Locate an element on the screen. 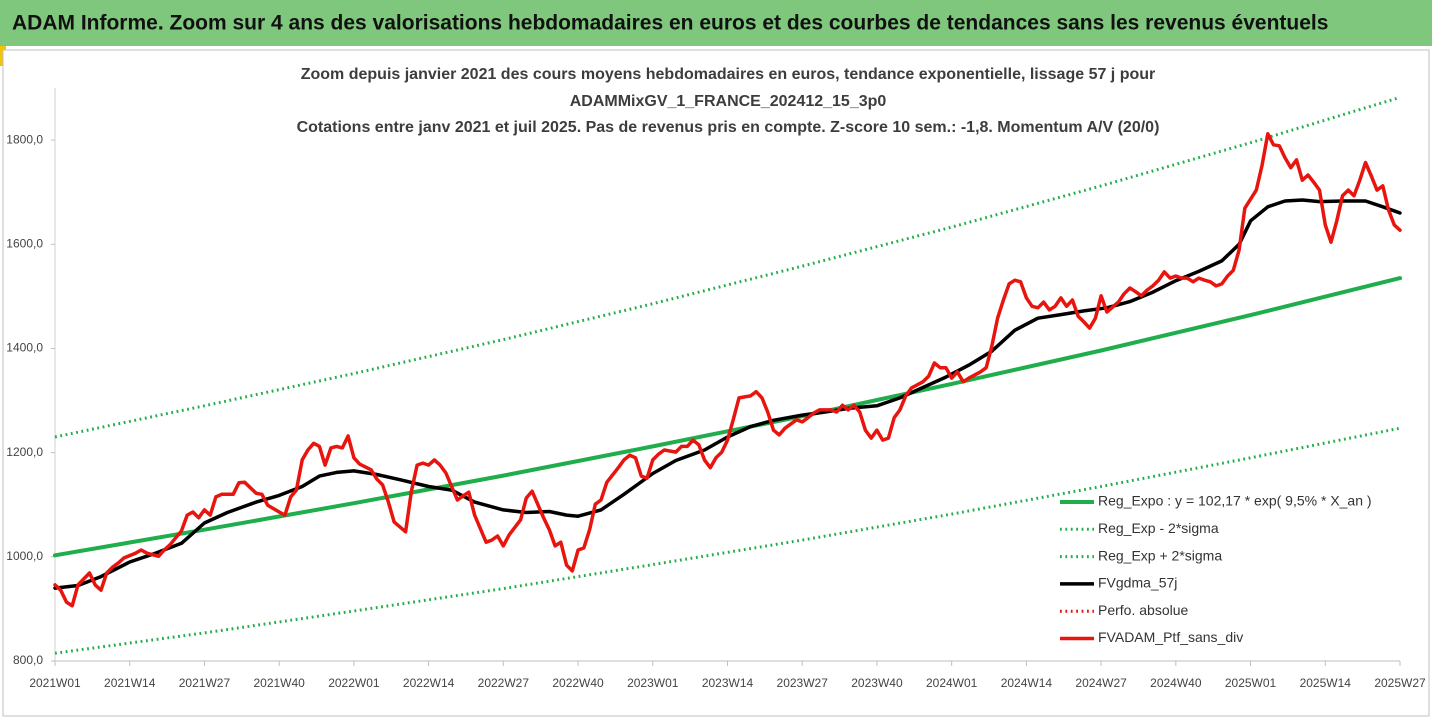 The width and height of the screenshot is (1432, 724). x-tick-label: 2023W40 is located at coordinates (877, 683).